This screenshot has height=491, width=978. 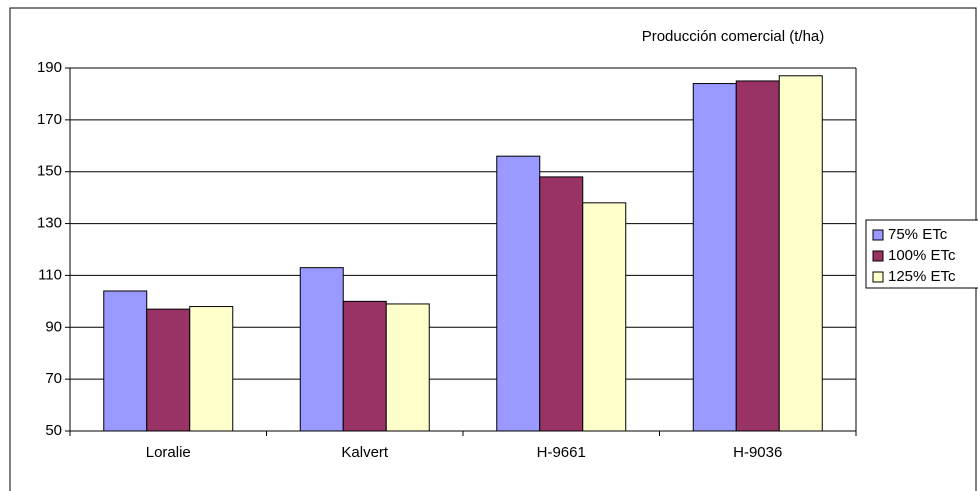 I want to click on chart-title: Producción comercial (t/ha), so click(x=733, y=36).